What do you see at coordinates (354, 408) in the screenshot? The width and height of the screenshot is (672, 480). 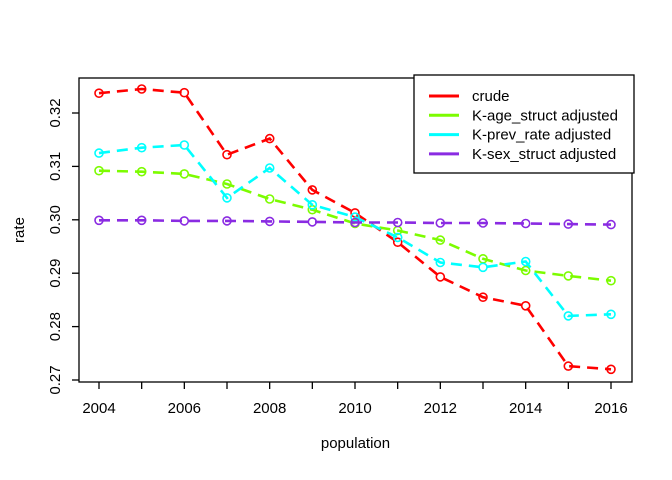 I see `x-tick-label: 2010` at bounding box center [354, 408].